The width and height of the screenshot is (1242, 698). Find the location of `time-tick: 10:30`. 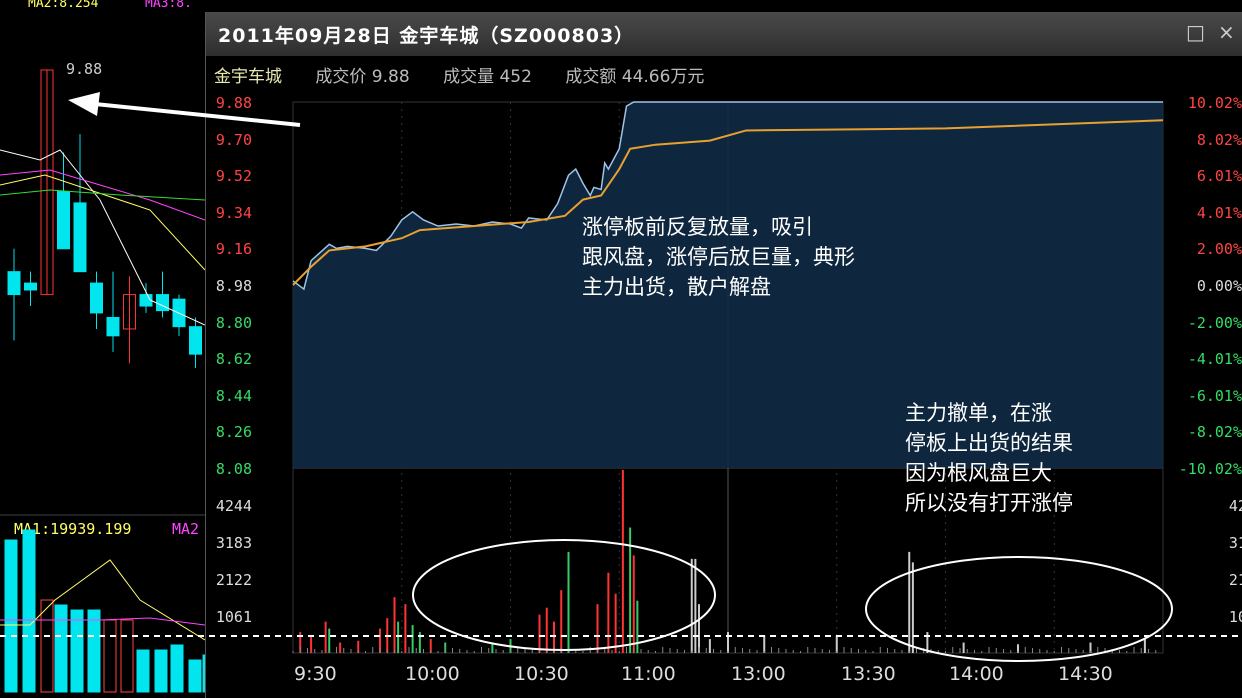

time-tick: 10:30 is located at coordinates (541, 674).